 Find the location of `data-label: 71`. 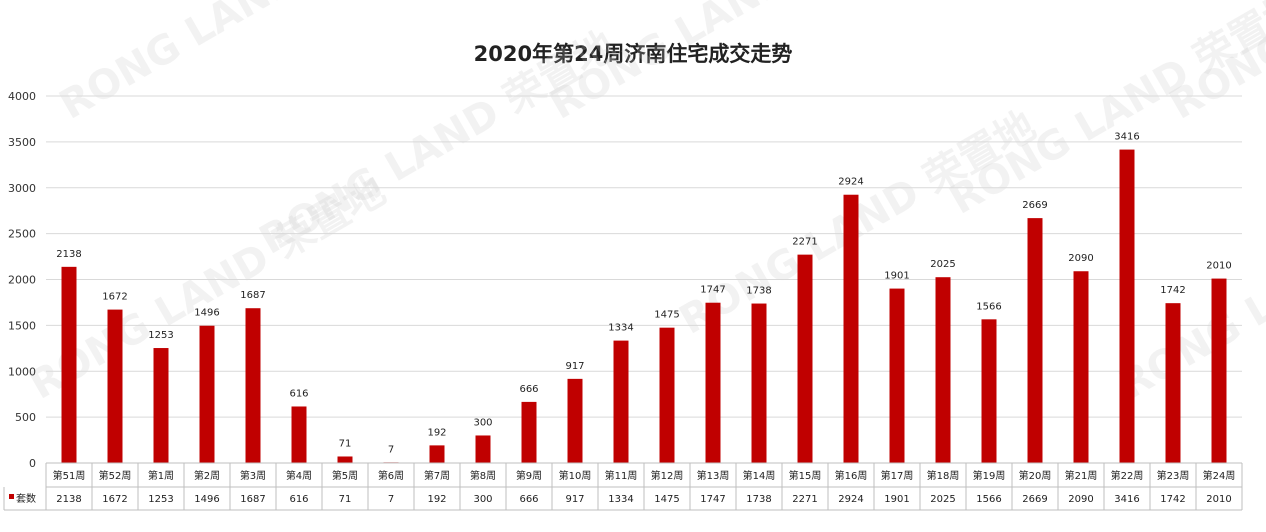

data-label: 71 is located at coordinates (345, 443).